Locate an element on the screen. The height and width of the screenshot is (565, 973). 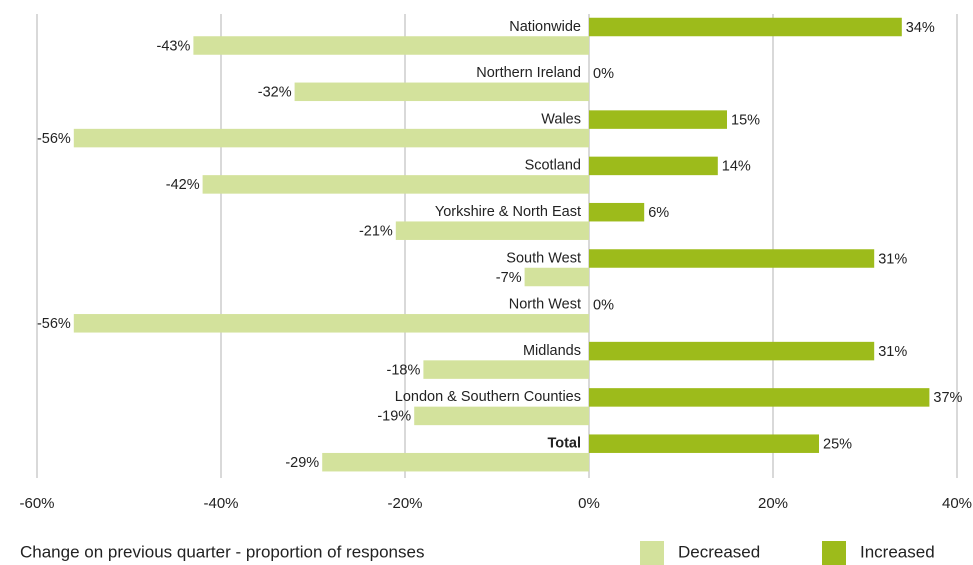
category-label: London & Southern Counties is located at coordinates (488, 397).